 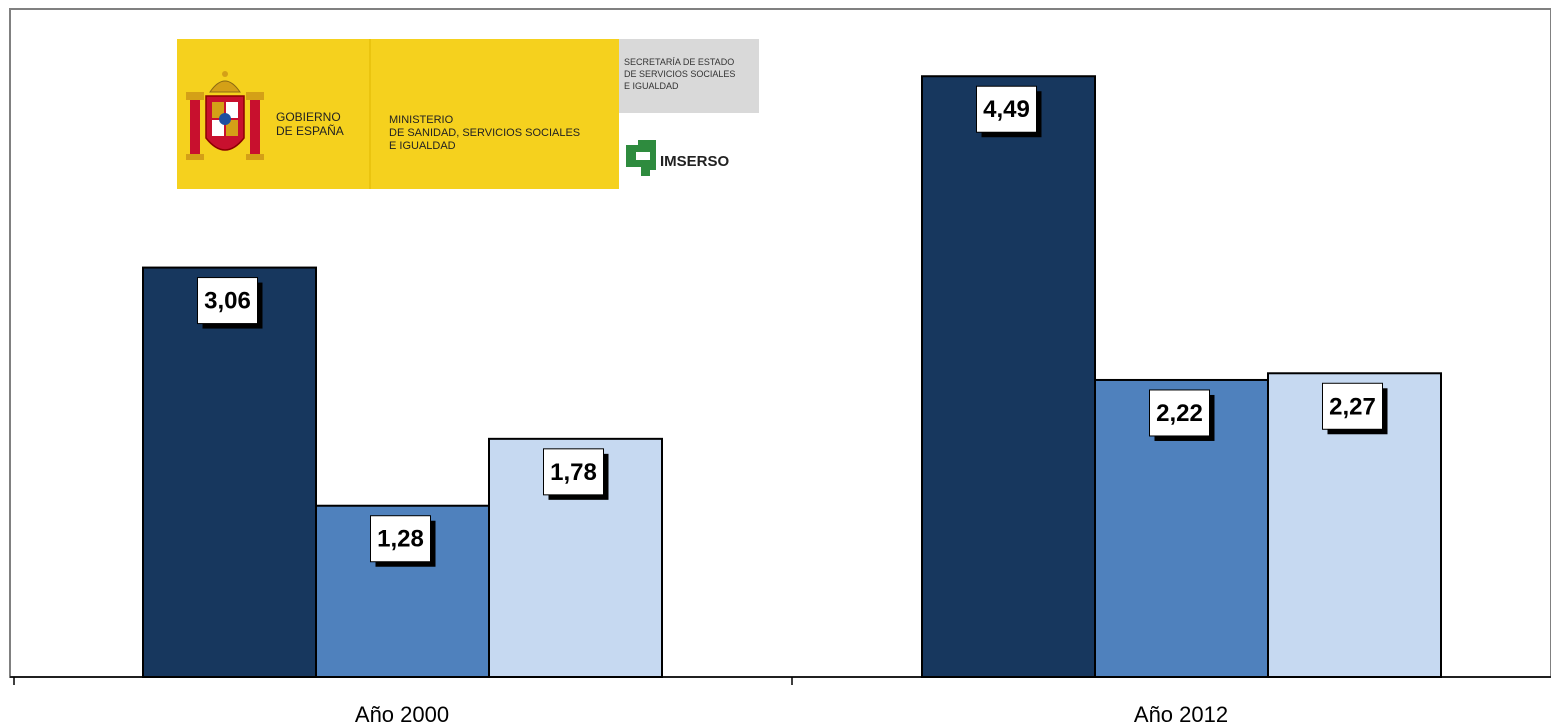 I want to click on imserso-icon, so click(x=641, y=158).